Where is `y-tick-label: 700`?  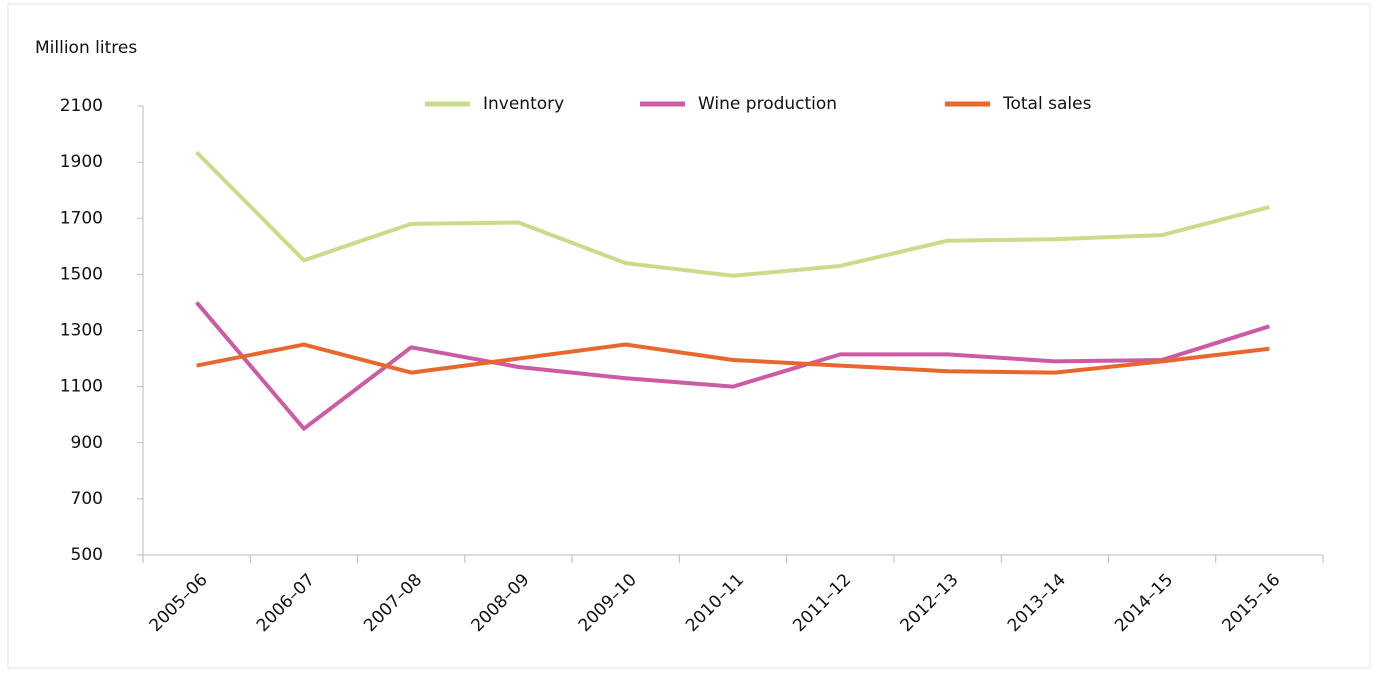
y-tick-label: 700 is located at coordinates (87, 499).